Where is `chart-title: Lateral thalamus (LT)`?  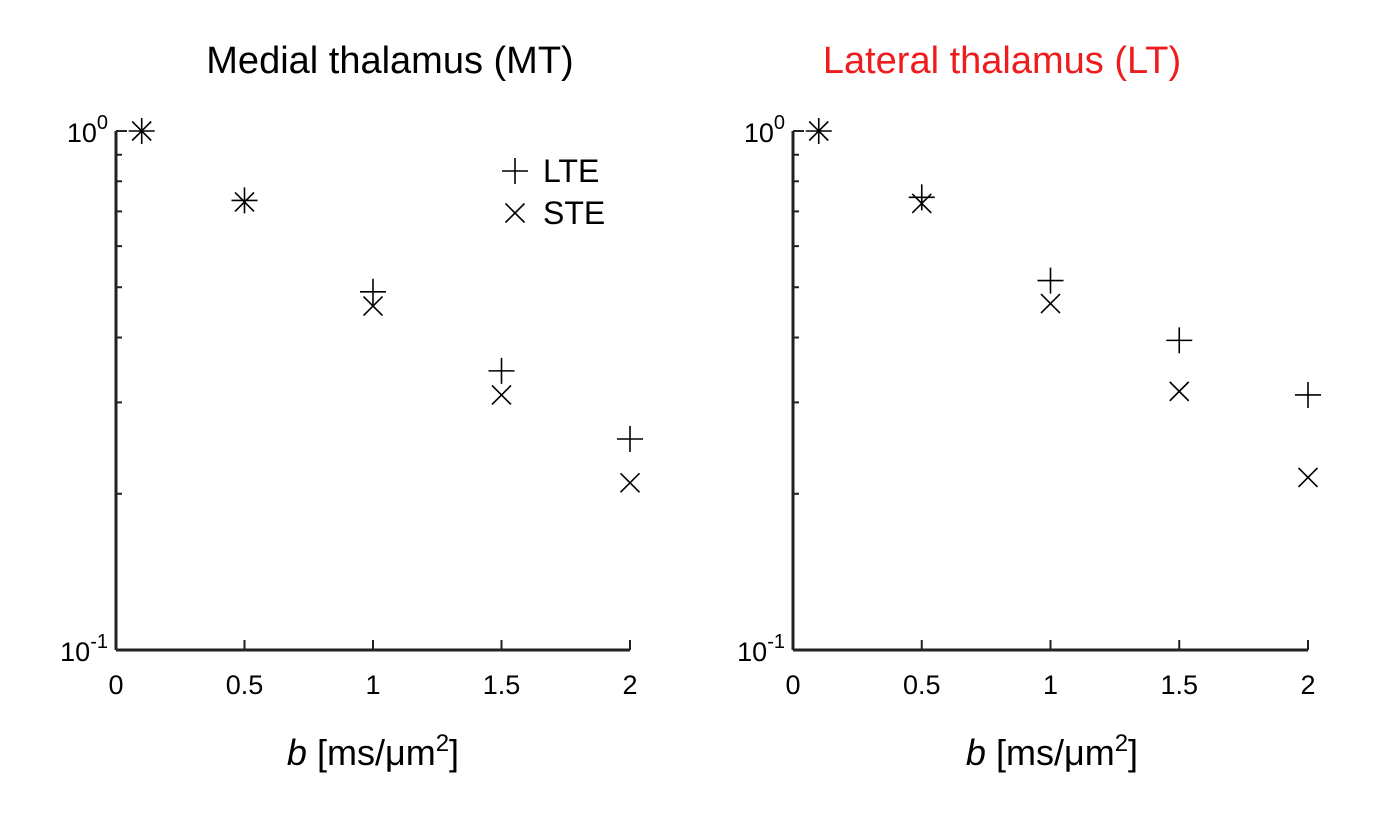 chart-title: Lateral thalamus (LT) is located at coordinates (1002, 61).